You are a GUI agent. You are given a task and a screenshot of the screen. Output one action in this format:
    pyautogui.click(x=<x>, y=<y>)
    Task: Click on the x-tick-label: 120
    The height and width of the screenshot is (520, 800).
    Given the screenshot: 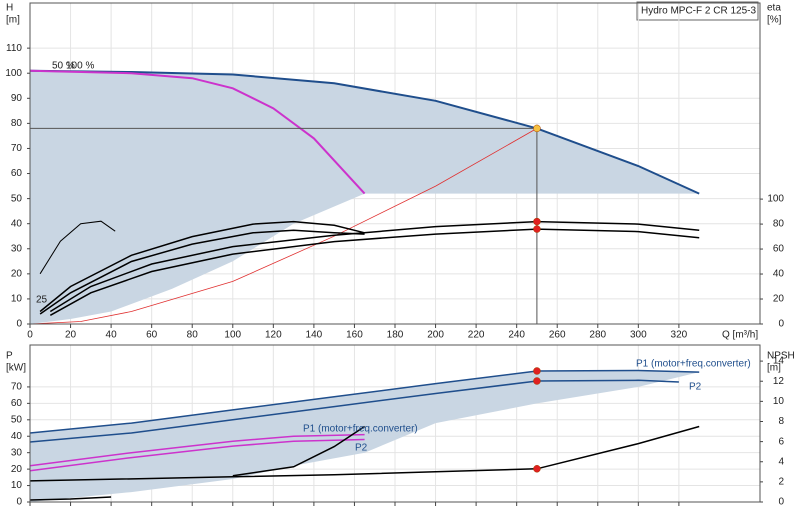 What is the action you would take?
    pyautogui.click(x=273, y=335)
    